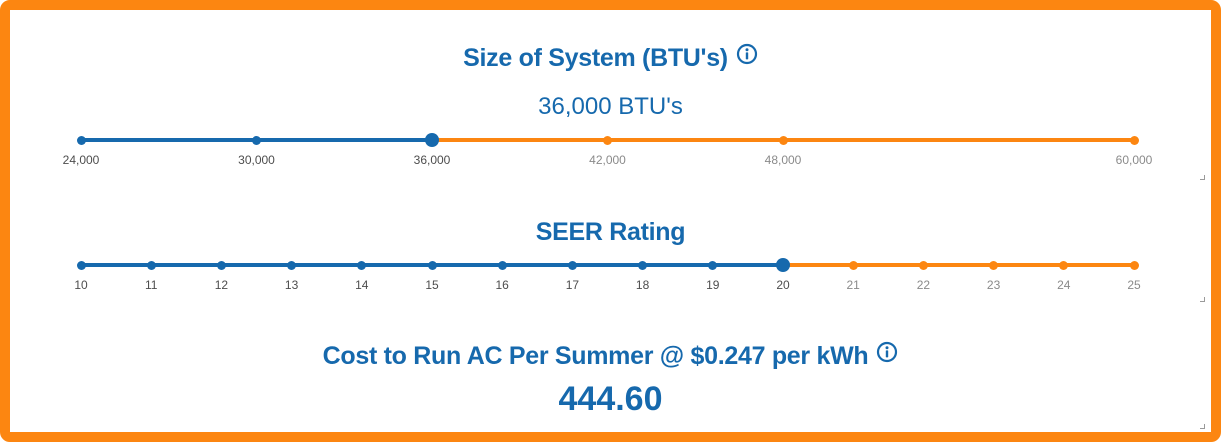 The image size is (1221, 442). Describe the element at coordinates (595, 58) in the screenshot. I see `btu-title-label: Size of System (BTU's)` at that location.